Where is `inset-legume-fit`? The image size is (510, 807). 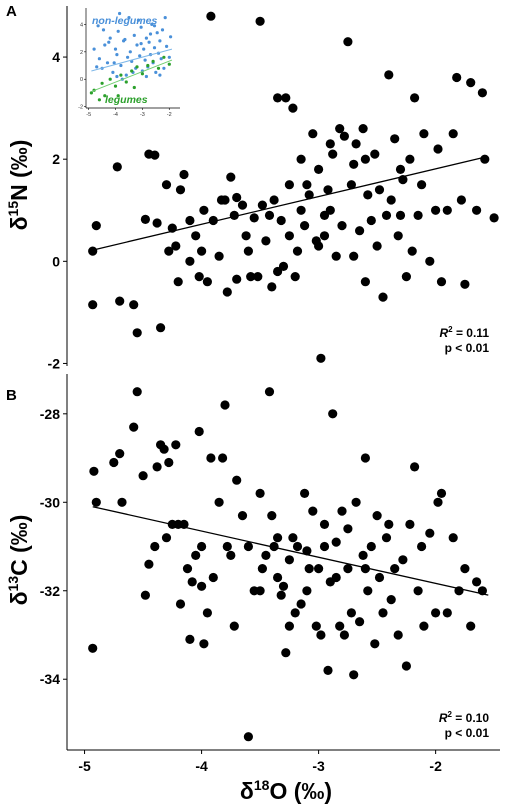 inset-legume-fit is located at coordinates (132, 76).